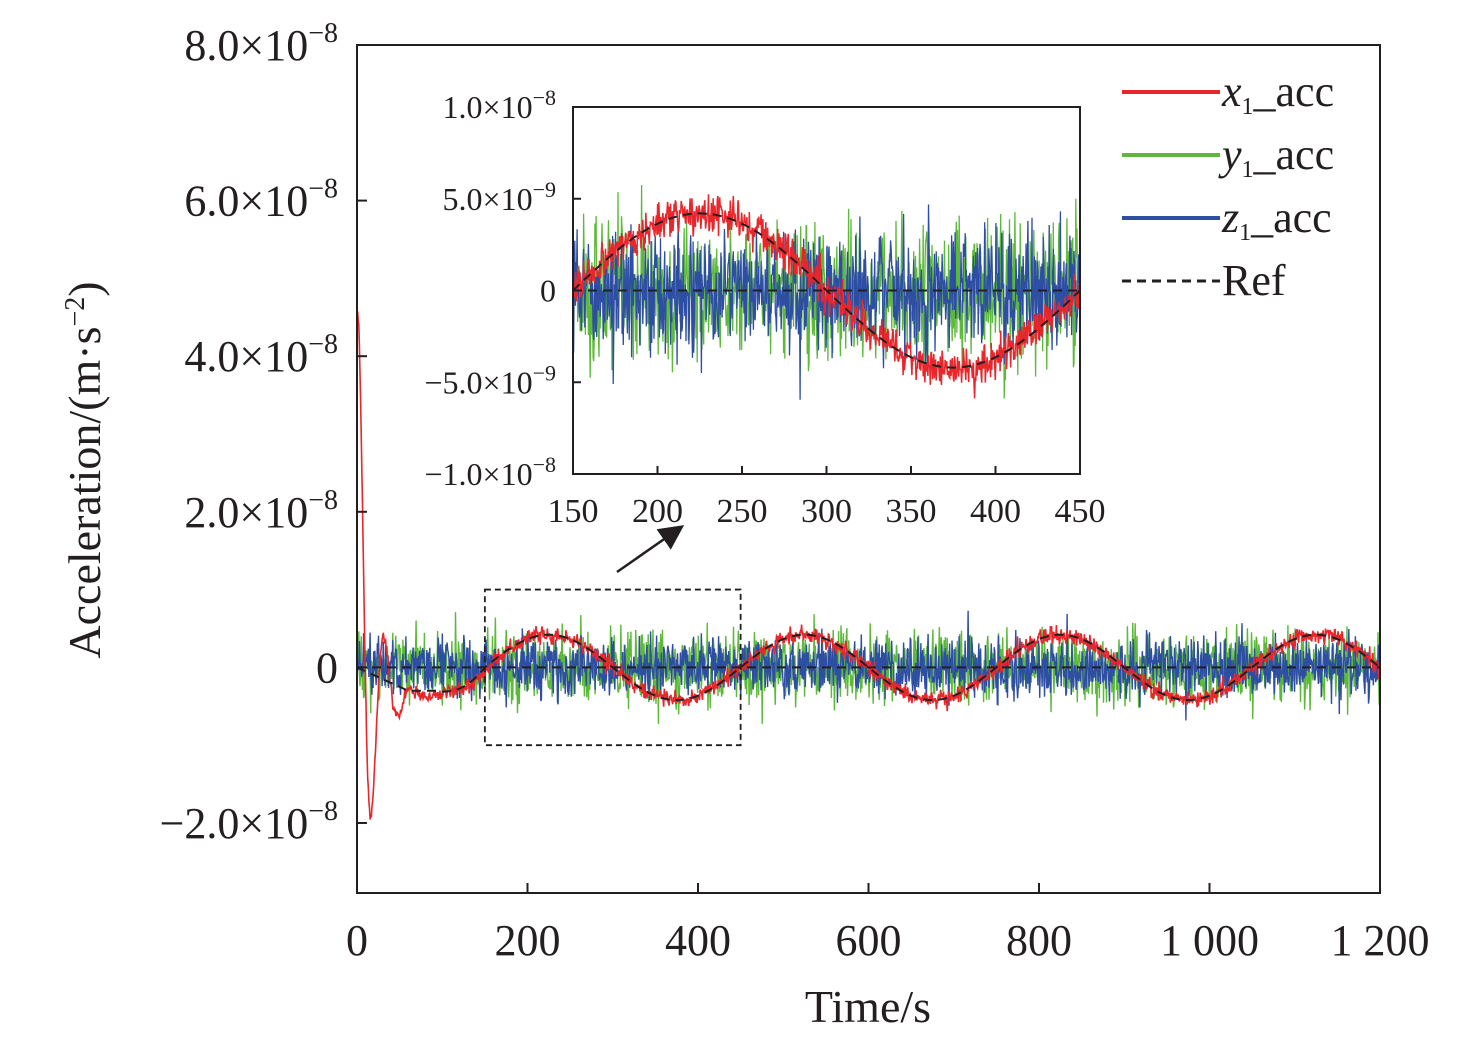  I want to click on zoom-box, so click(612, 667).